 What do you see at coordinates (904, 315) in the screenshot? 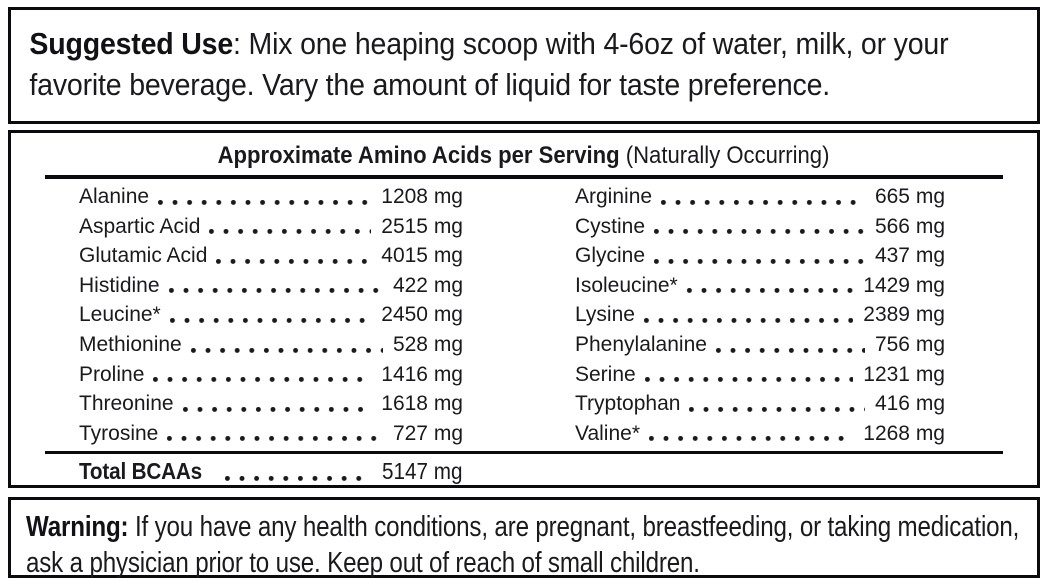
I see `amino-value: 2389 mg` at bounding box center [904, 315].